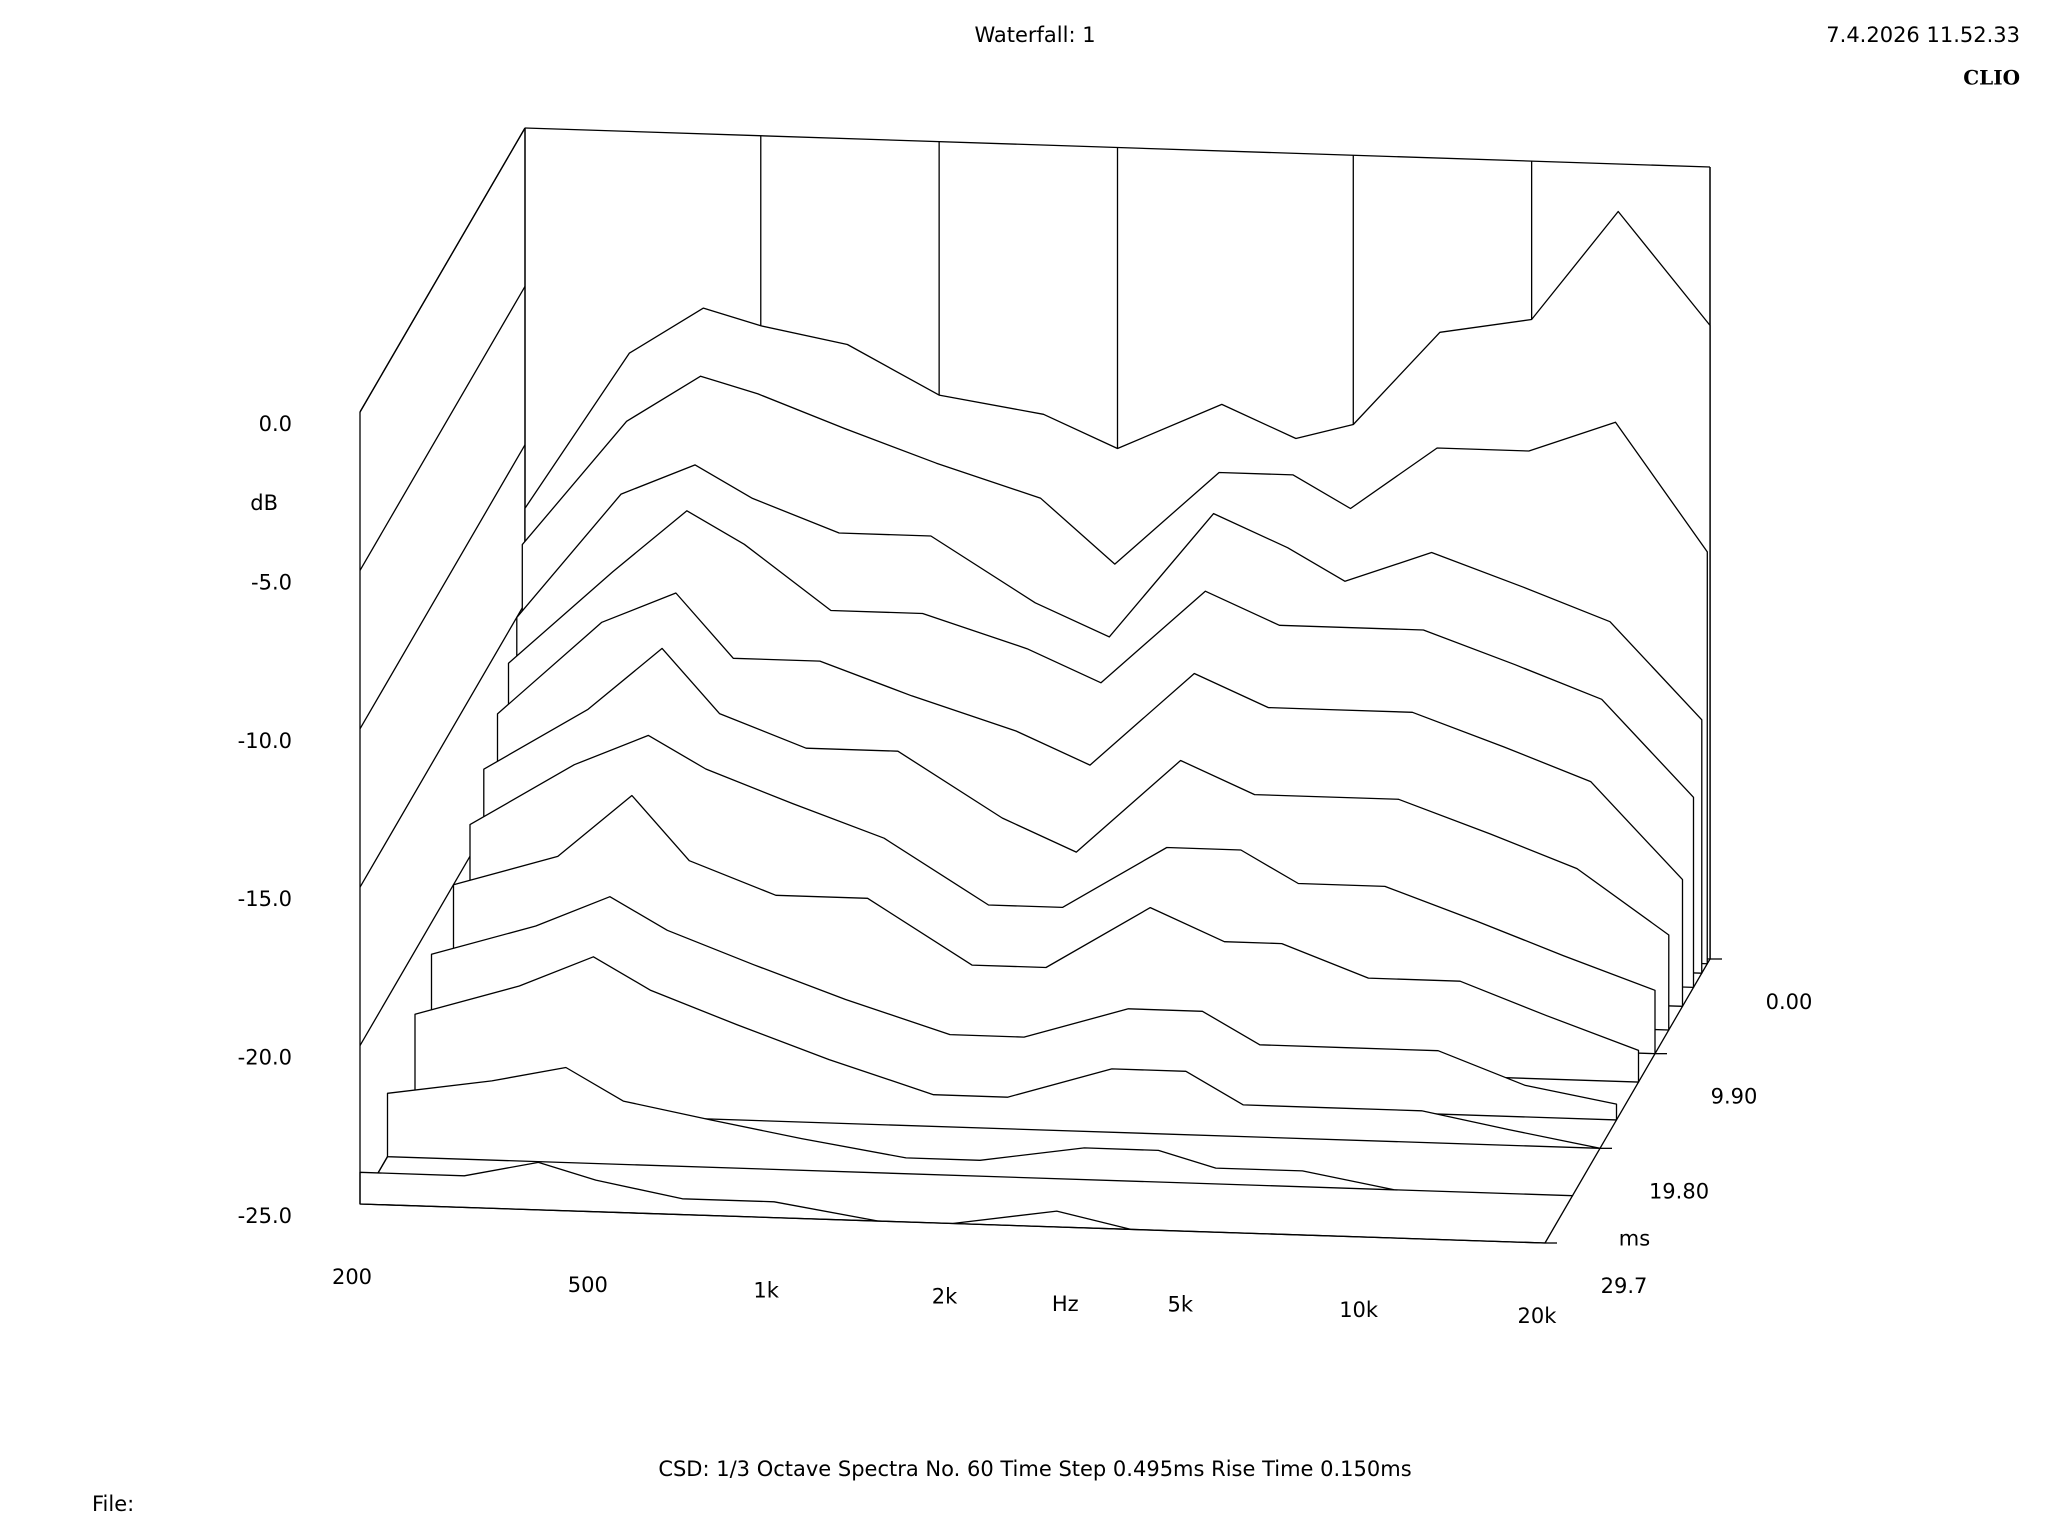  I want to click on x-tick-label: 500, so click(588, 1285).